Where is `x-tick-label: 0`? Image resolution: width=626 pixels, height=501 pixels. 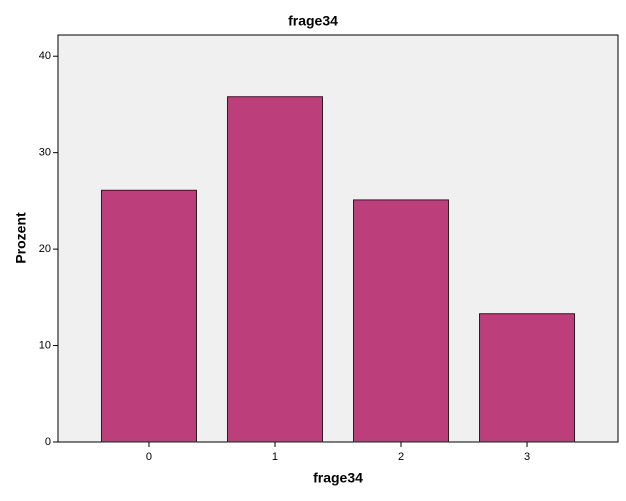 x-tick-label: 0 is located at coordinates (149, 457).